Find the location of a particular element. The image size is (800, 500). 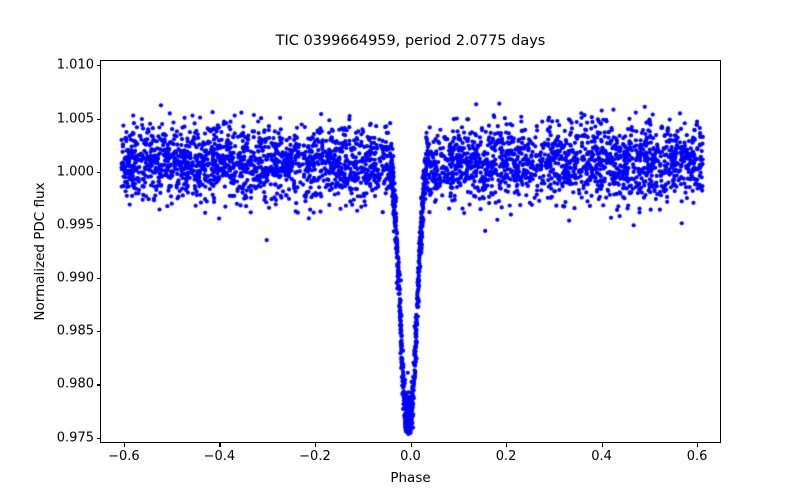

y-tick-label: 1.005 is located at coordinates (75, 118).